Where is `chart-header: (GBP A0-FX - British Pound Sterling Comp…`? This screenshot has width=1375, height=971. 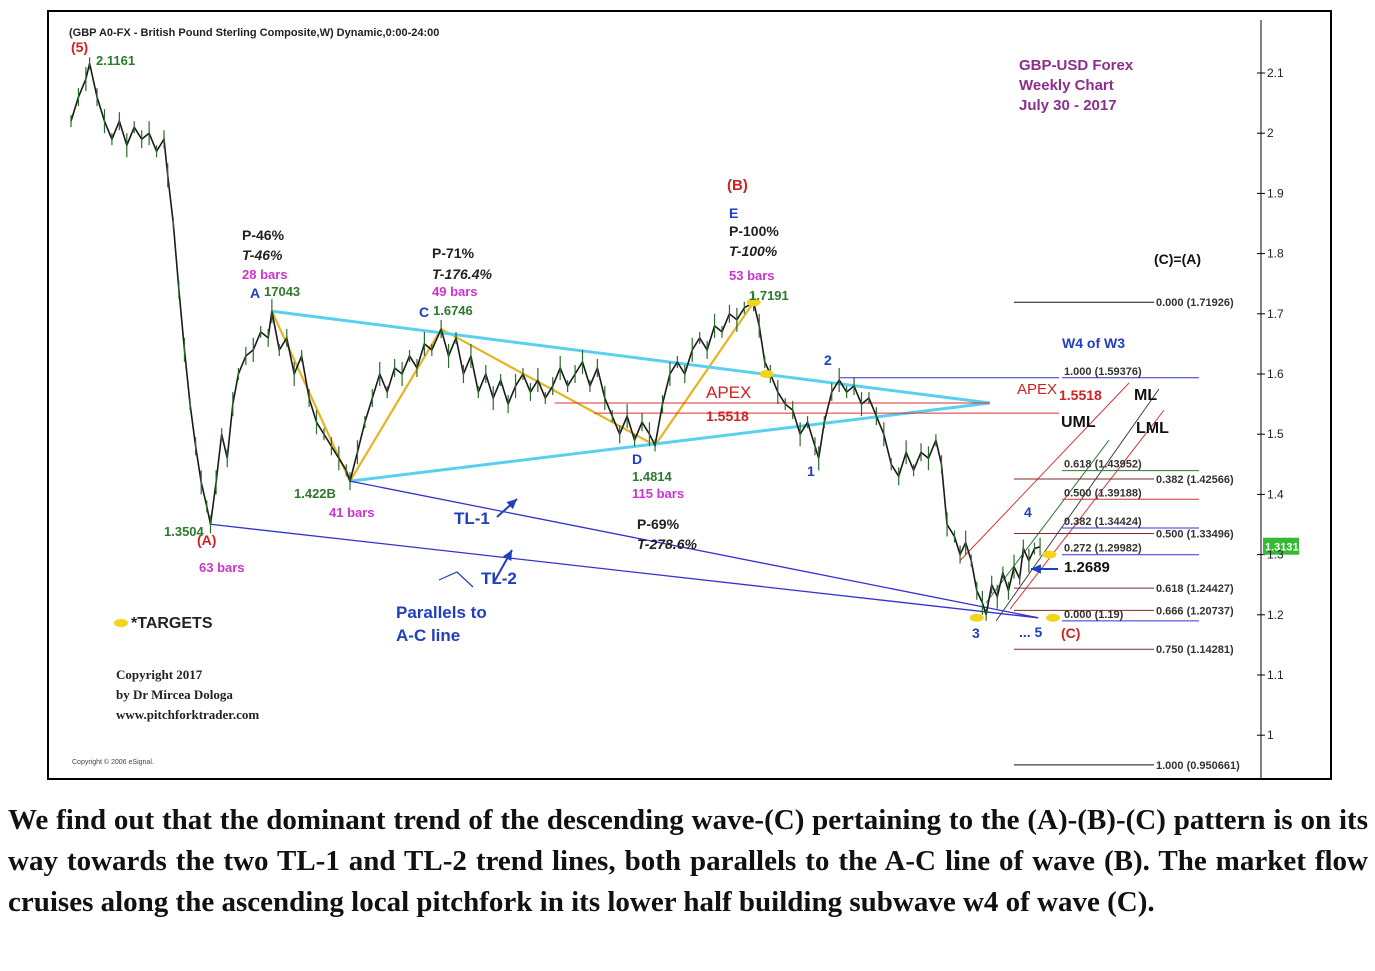
chart-header: (GBP A0-FX - British Pound Sterling Comp… is located at coordinates (254, 33).